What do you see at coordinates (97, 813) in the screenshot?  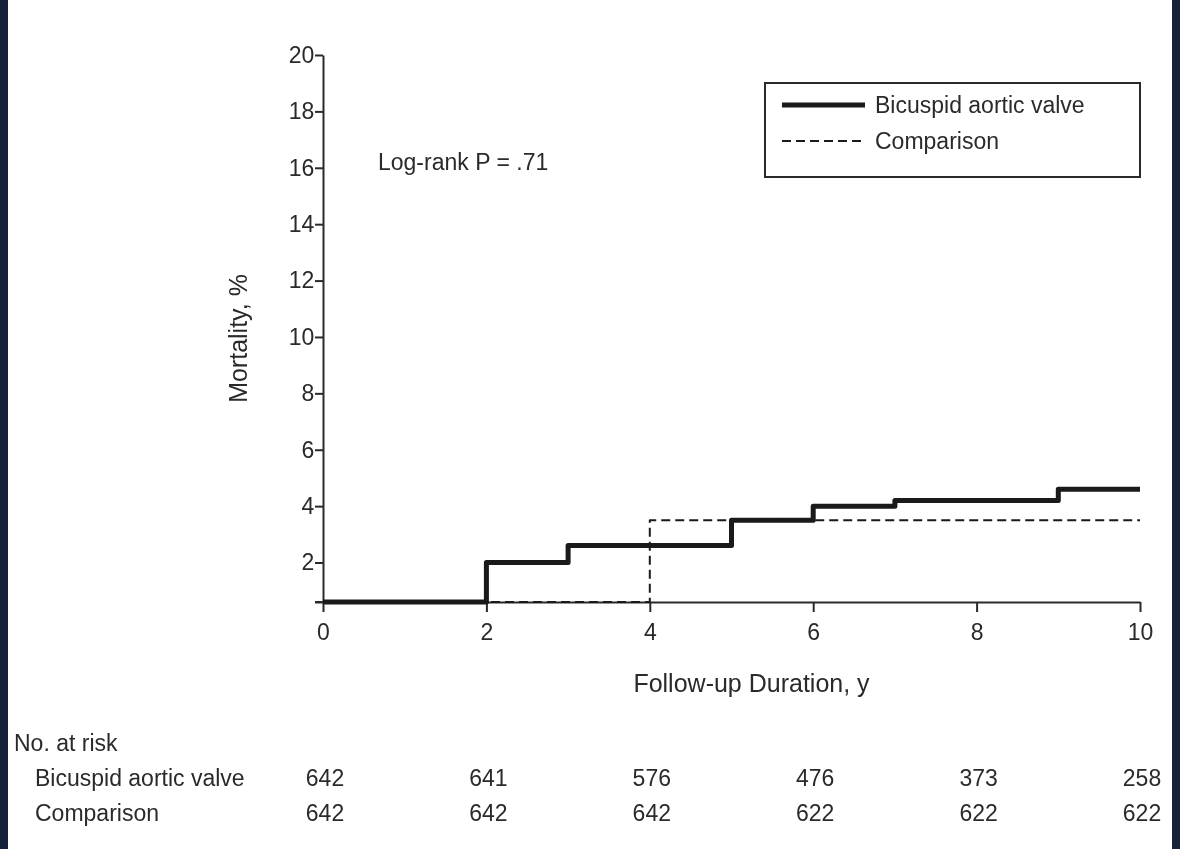 I see `text: Comparison` at bounding box center [97, 813].